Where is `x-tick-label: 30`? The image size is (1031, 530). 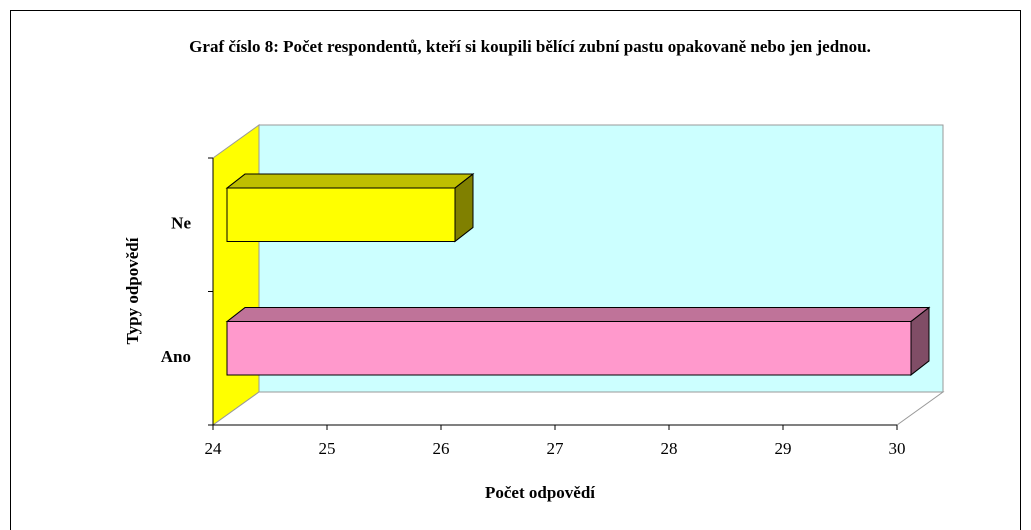
x-tick-label: 30 is located at coordinates (897, 448).